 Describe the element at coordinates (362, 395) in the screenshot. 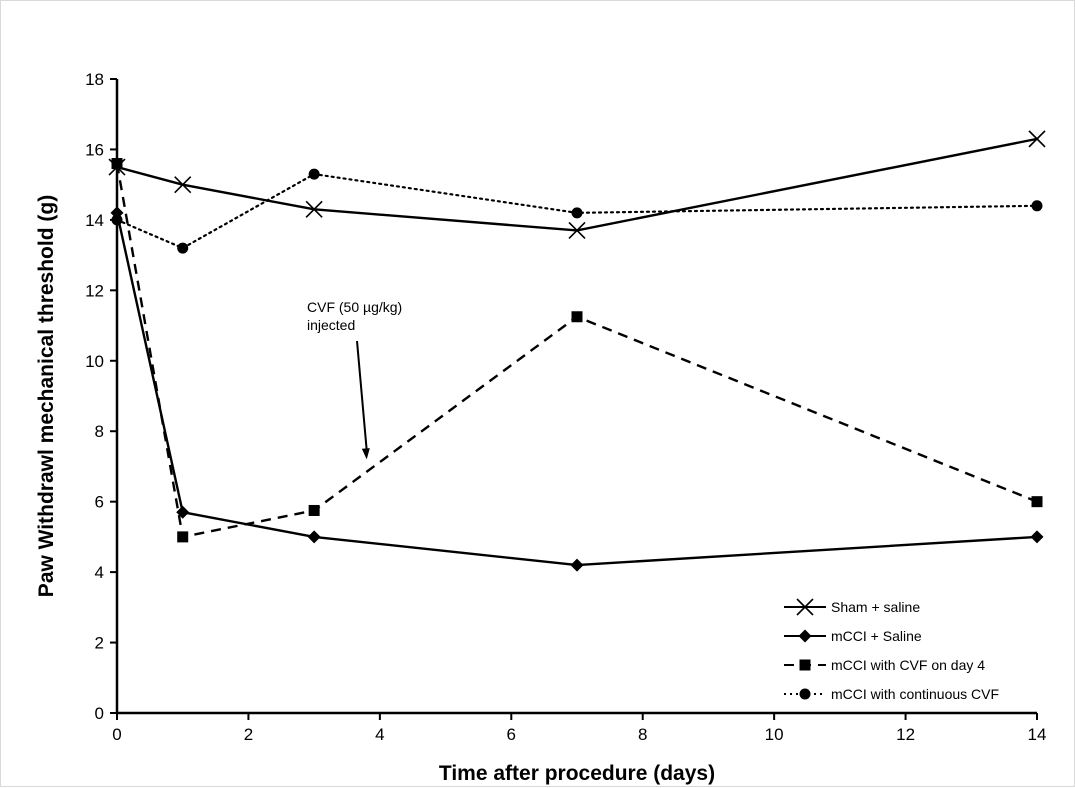

I see `annotation-arrow` at that location.